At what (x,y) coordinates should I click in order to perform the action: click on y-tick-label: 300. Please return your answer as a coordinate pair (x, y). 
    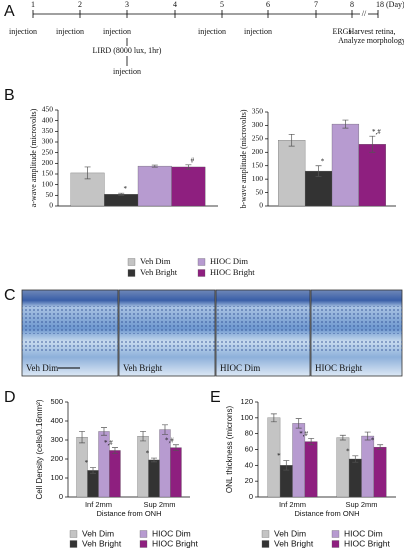
    Looking at the image, I should click on (56, 439).